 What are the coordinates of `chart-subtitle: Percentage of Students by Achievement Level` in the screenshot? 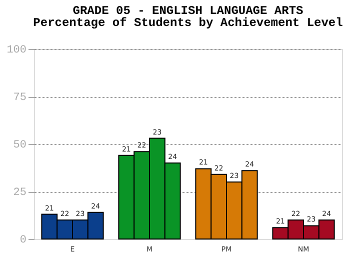 It's located at (188, 23).